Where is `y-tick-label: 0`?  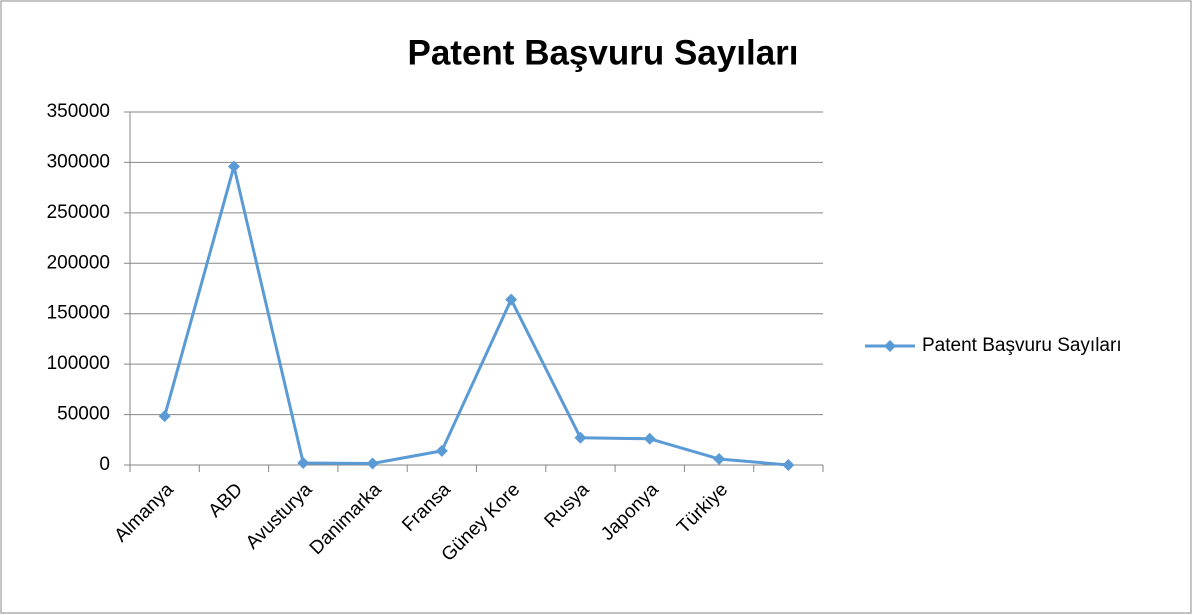 y-tick-label: 0 is located at coordinates (104, 464).